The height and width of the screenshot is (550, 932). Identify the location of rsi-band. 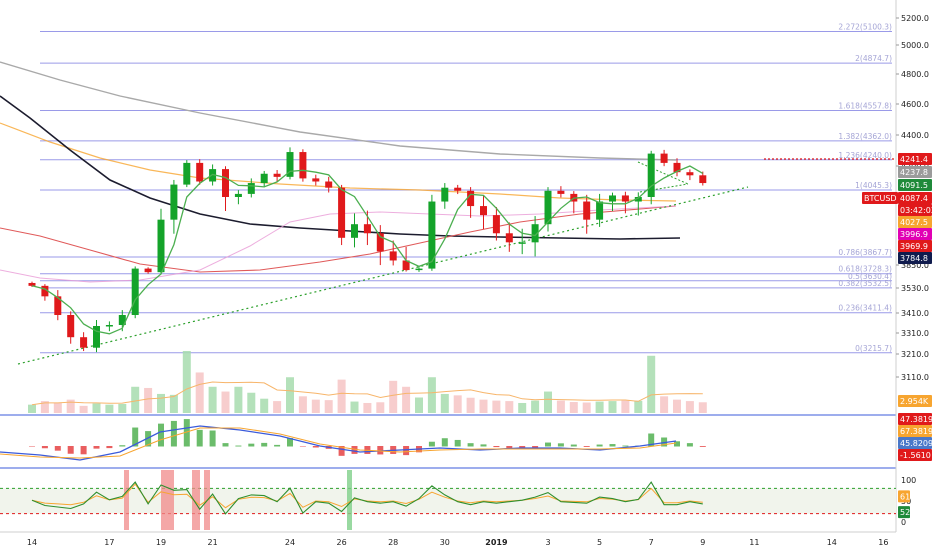
(448, 501).